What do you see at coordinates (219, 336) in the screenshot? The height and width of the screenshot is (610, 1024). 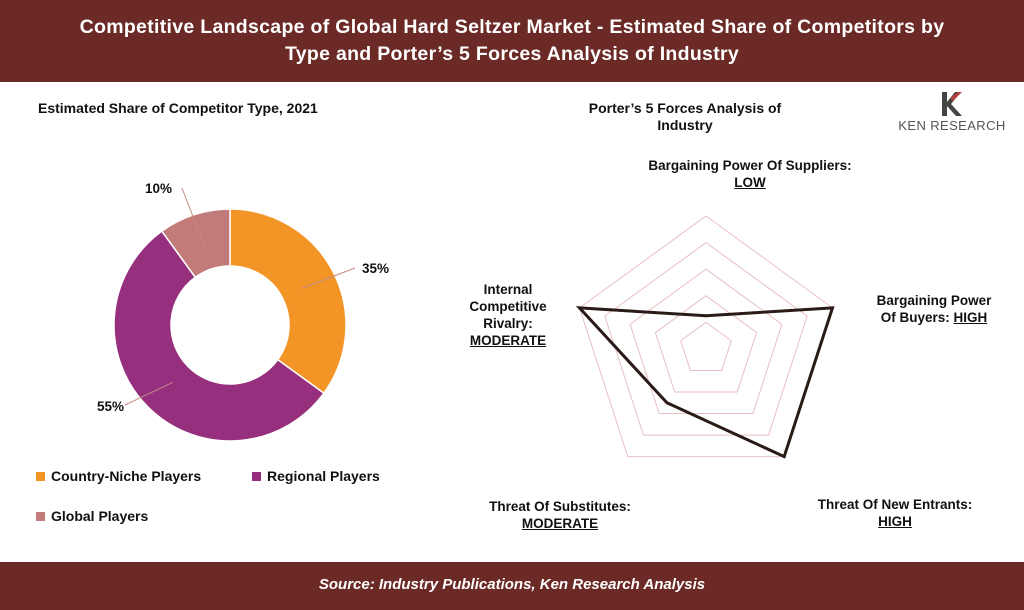 I see `donut-slice-regional` at bounding box center [219, 336].